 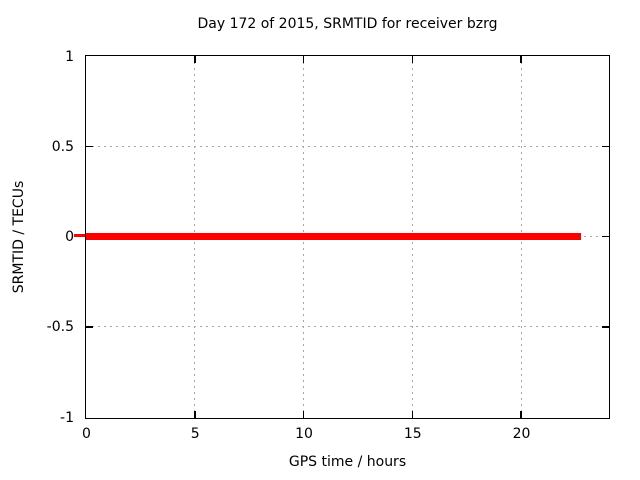 I want to click on y-tick-mark-left--0.5, so click(x=89, y=327).